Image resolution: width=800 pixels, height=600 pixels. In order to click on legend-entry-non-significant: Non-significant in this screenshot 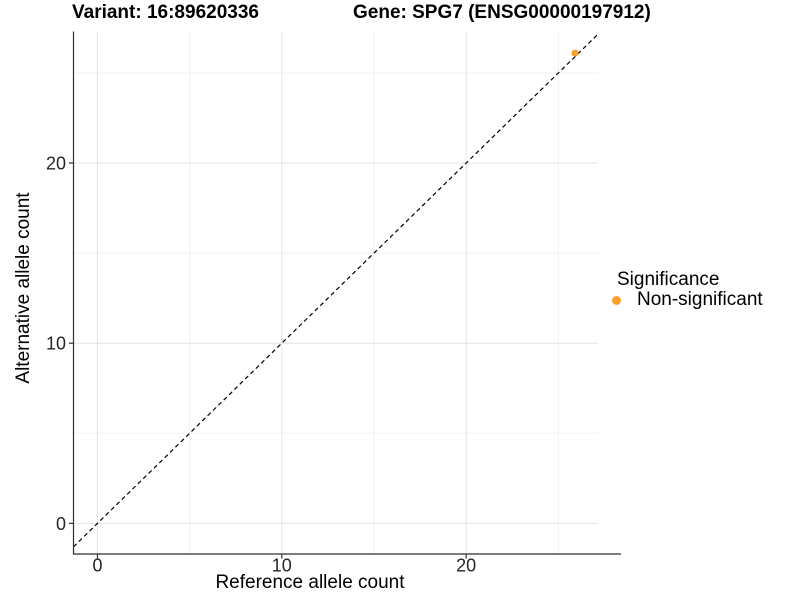, I will do `click(687, 299)`.